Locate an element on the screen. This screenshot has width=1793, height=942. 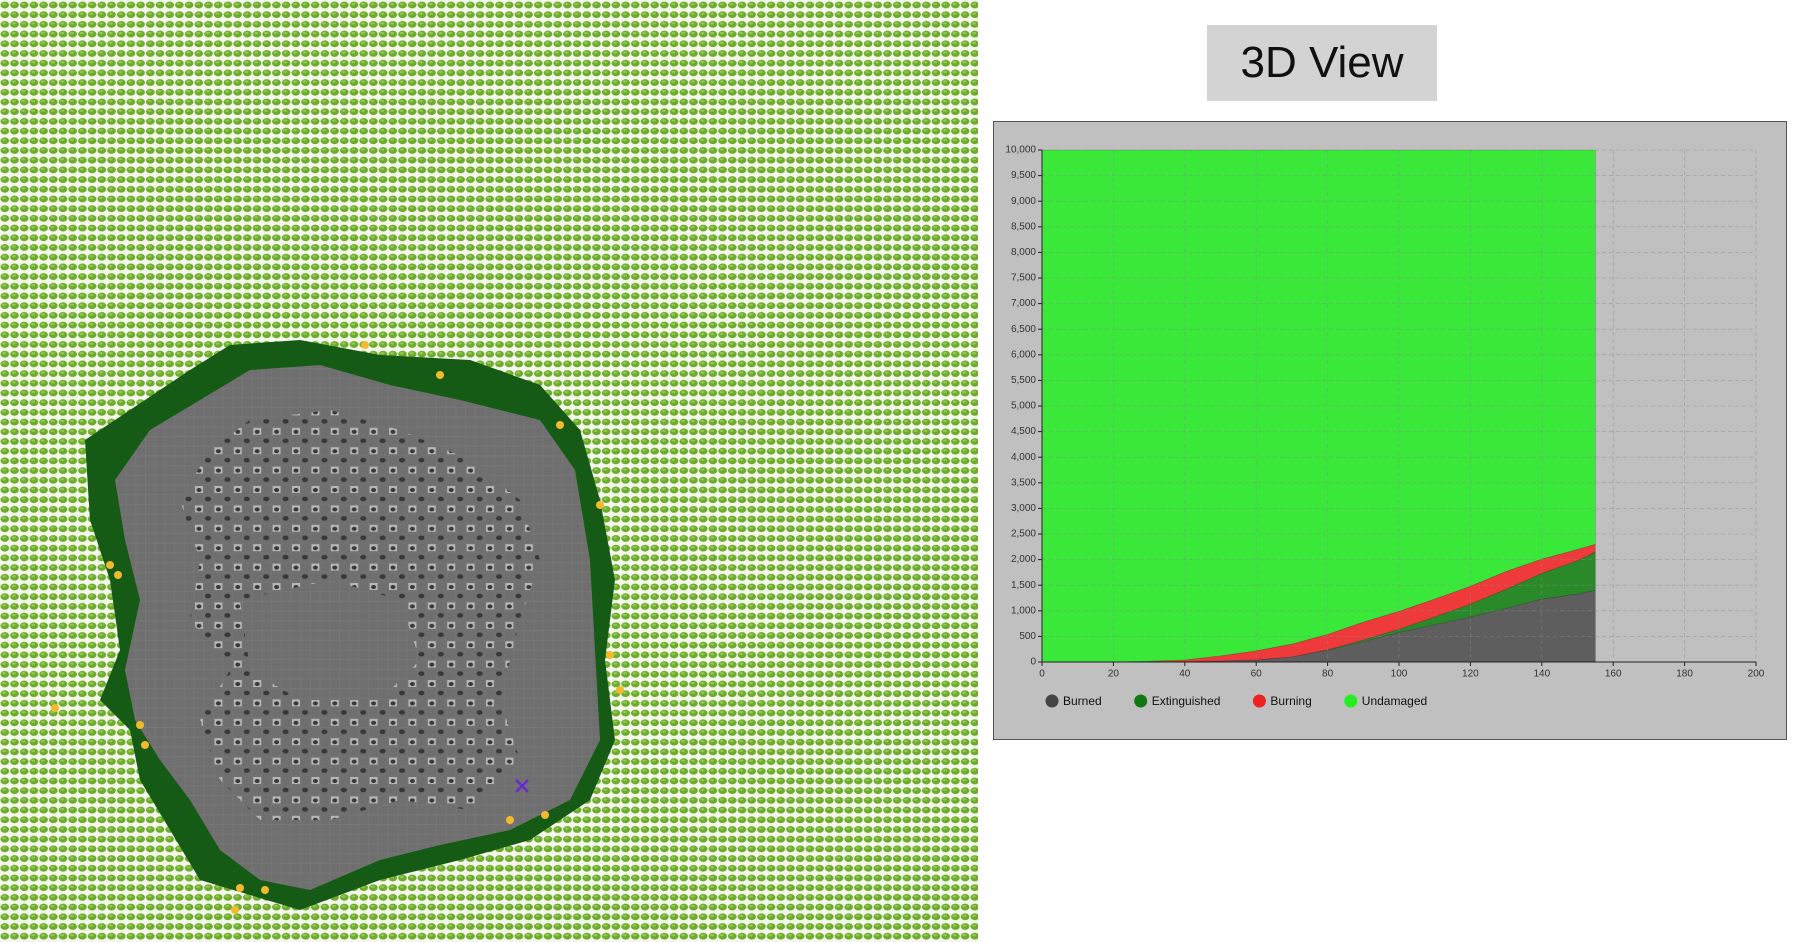
x-tick-label: 80 is located at coordinates (1328, 674).